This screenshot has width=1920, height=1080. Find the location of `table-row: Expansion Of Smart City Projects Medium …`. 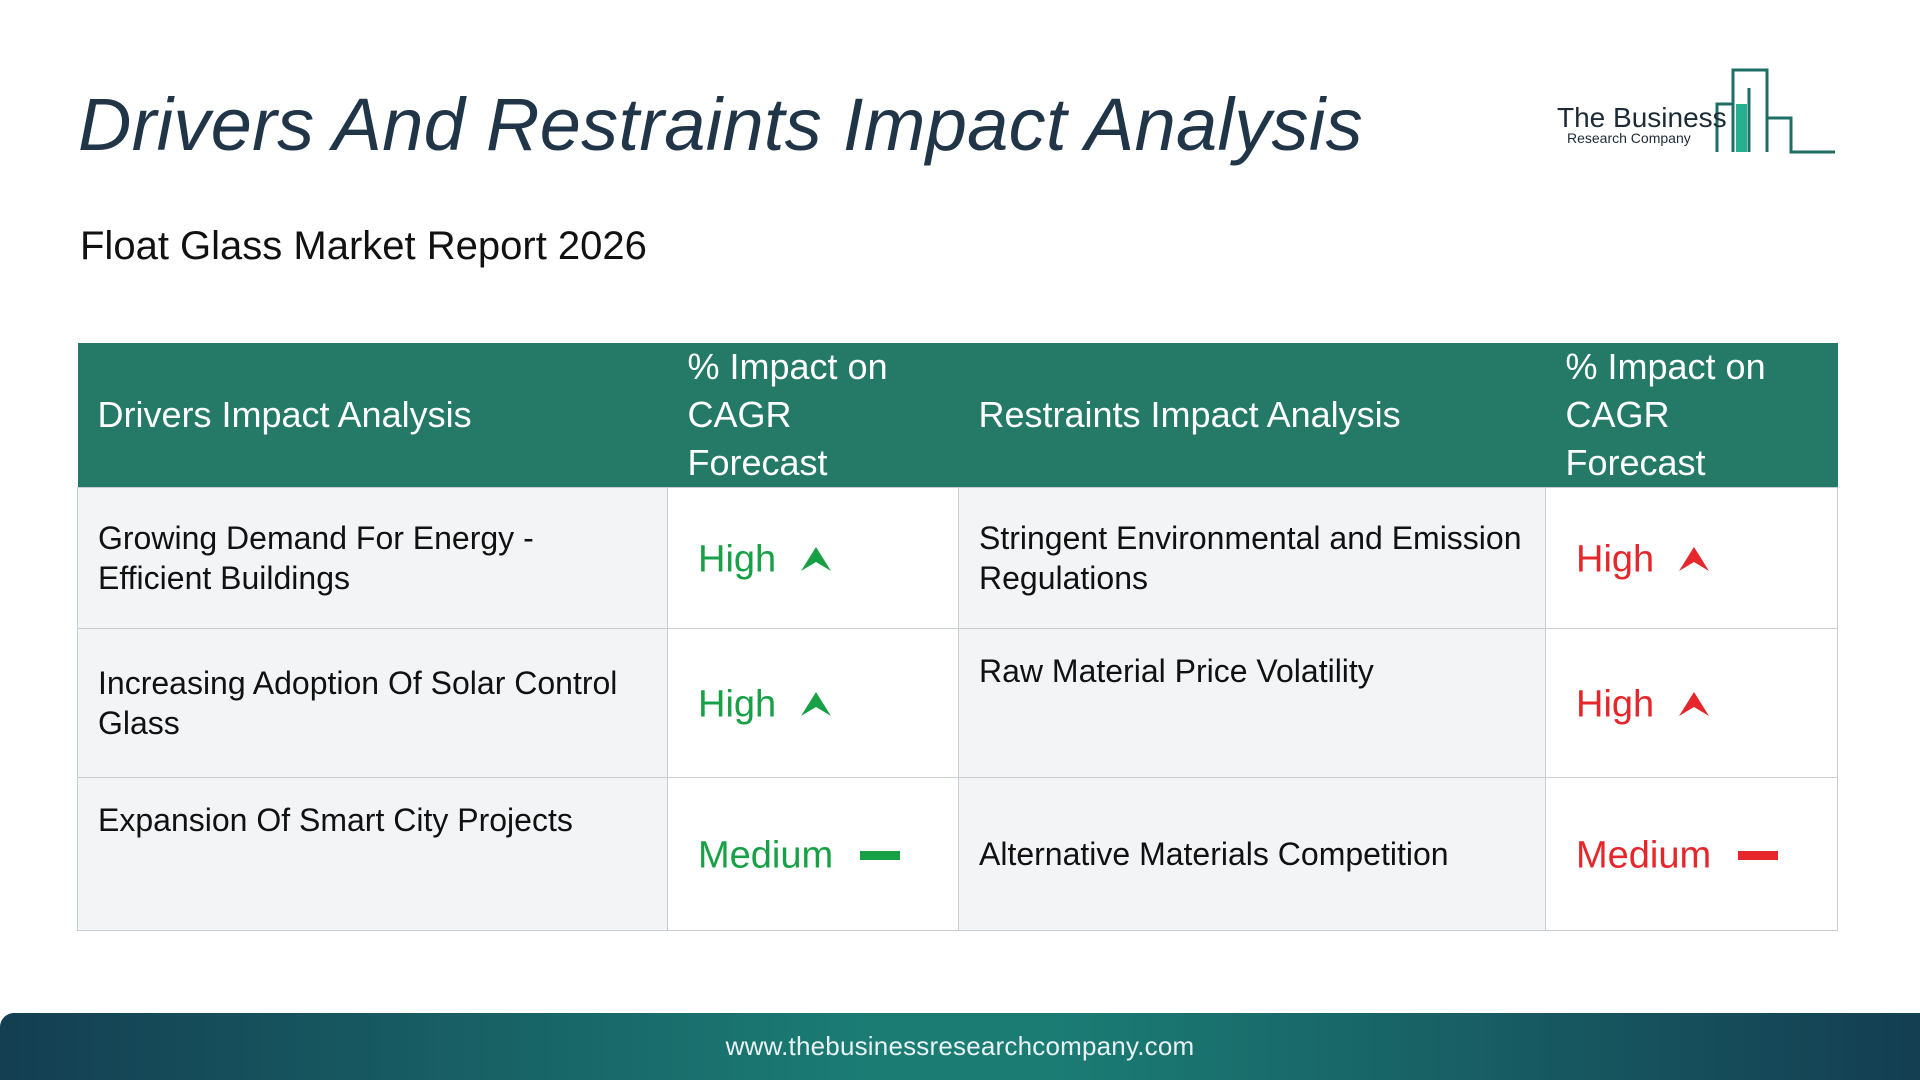

table-row: Expansion Of Smart City Projects Medium … is located at coordinates (957, 854).